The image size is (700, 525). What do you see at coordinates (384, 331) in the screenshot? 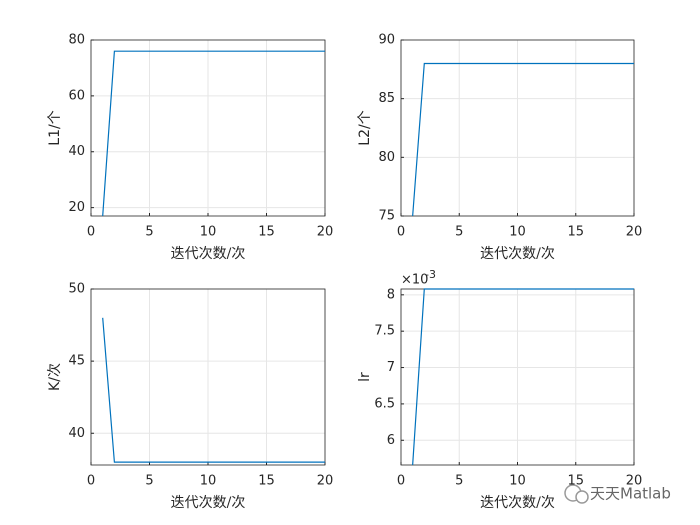
I see `y-tick-label: 7.5` at bounding box center [384, 331].